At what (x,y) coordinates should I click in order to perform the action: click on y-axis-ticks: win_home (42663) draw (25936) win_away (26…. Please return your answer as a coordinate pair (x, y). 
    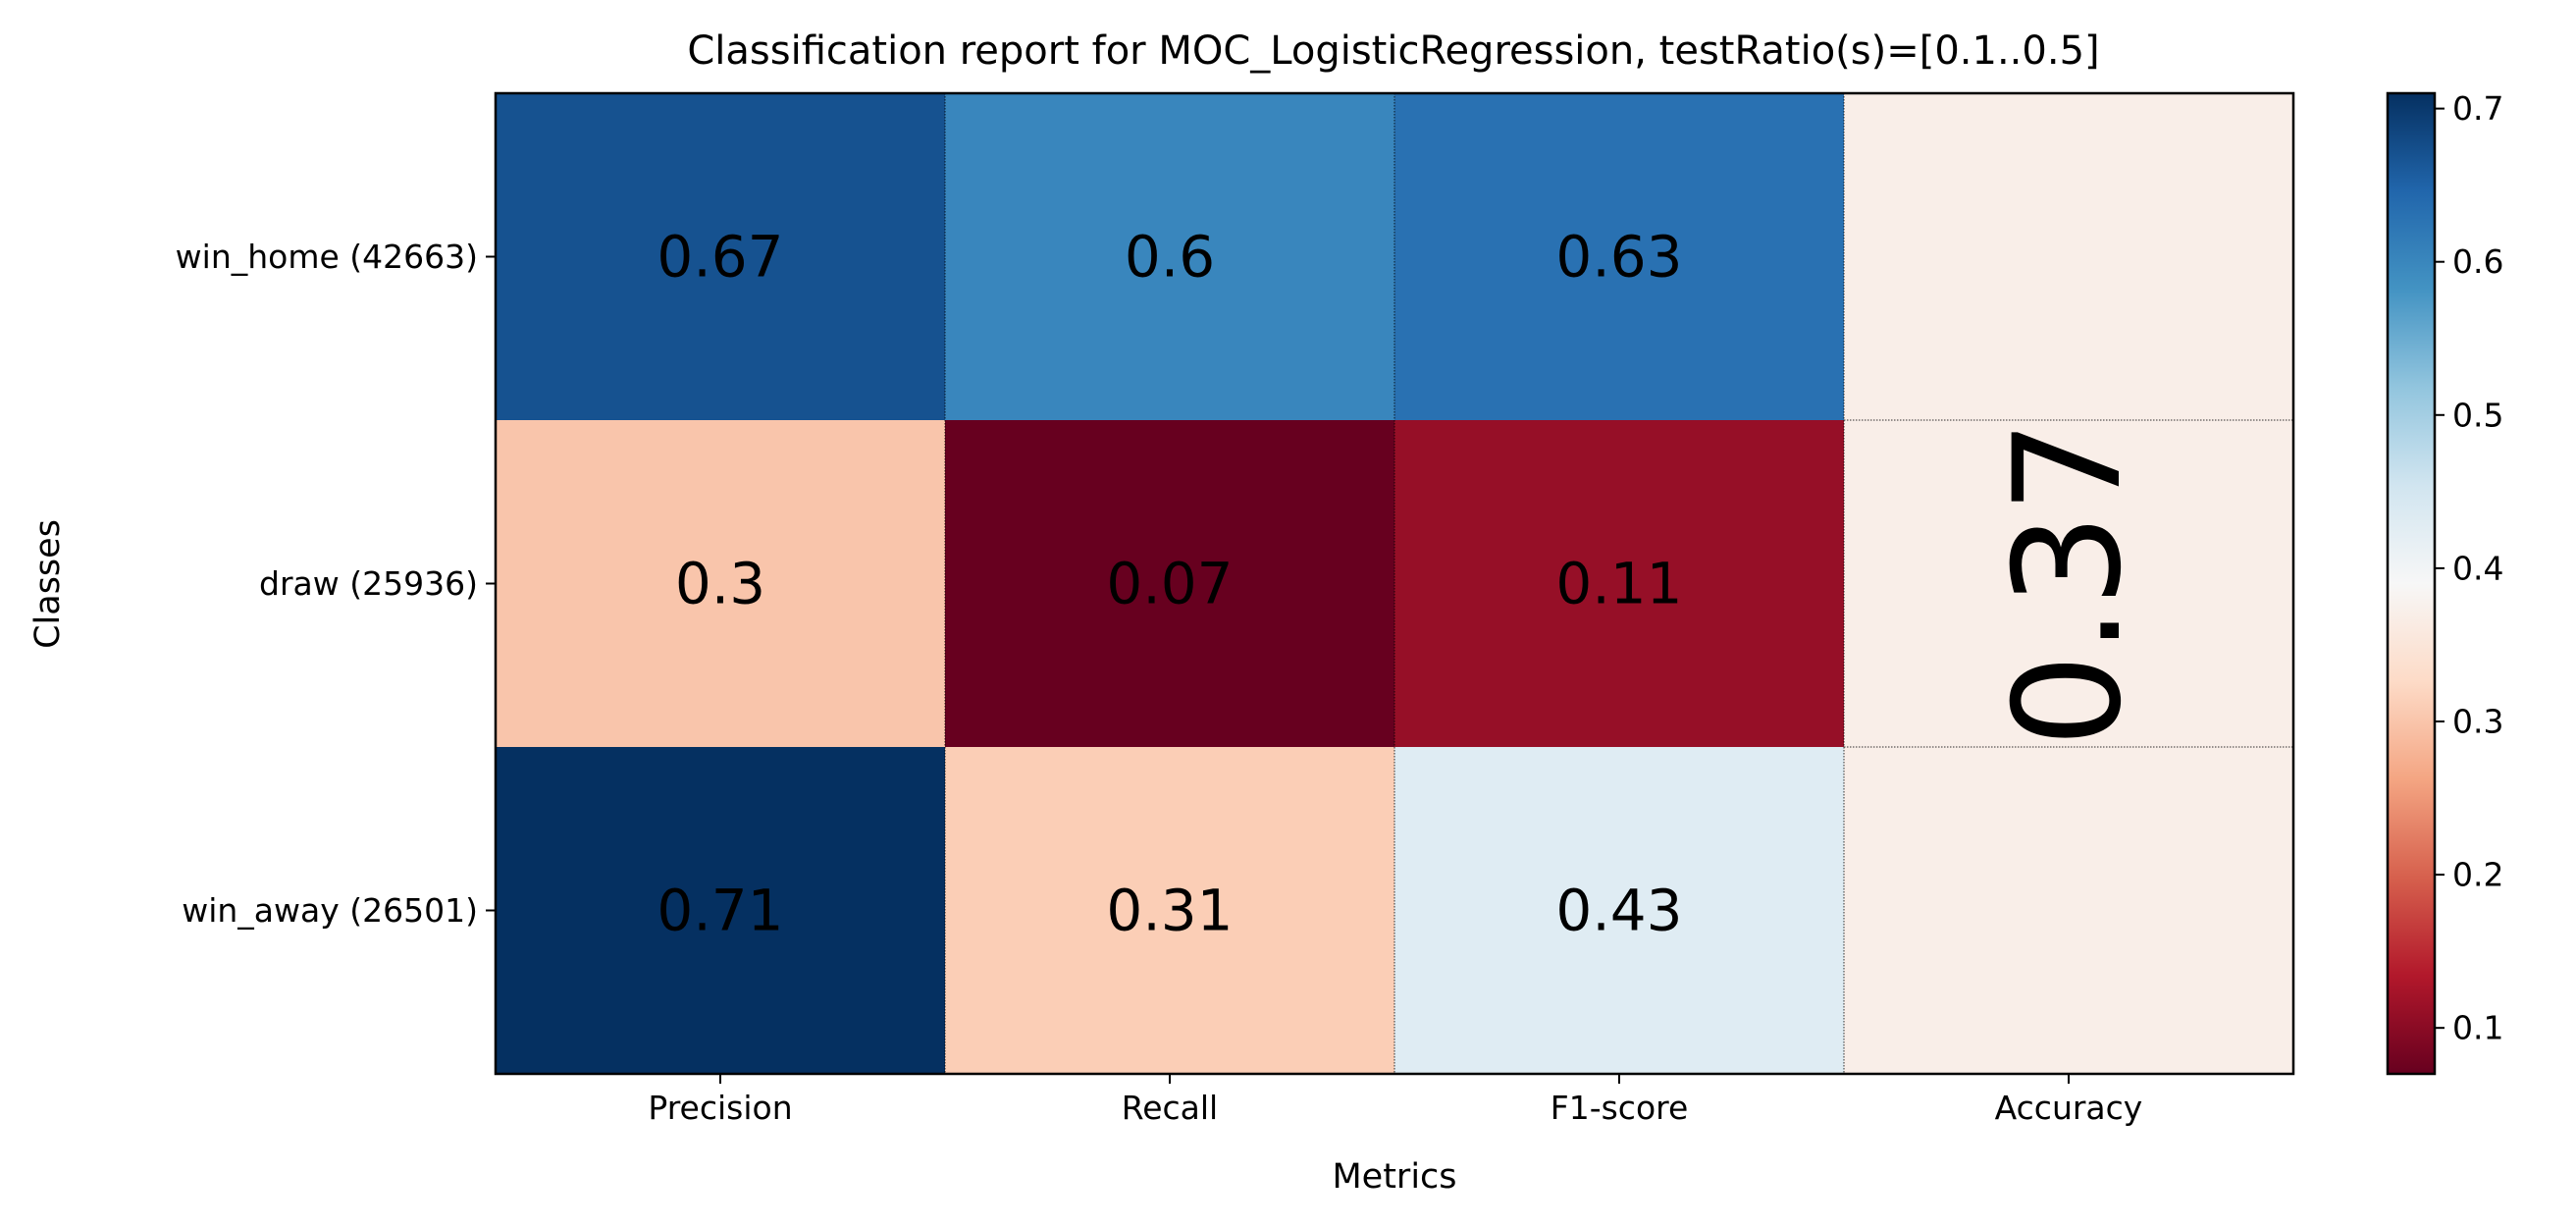
    Looking at the image, I should click on (336, 584).